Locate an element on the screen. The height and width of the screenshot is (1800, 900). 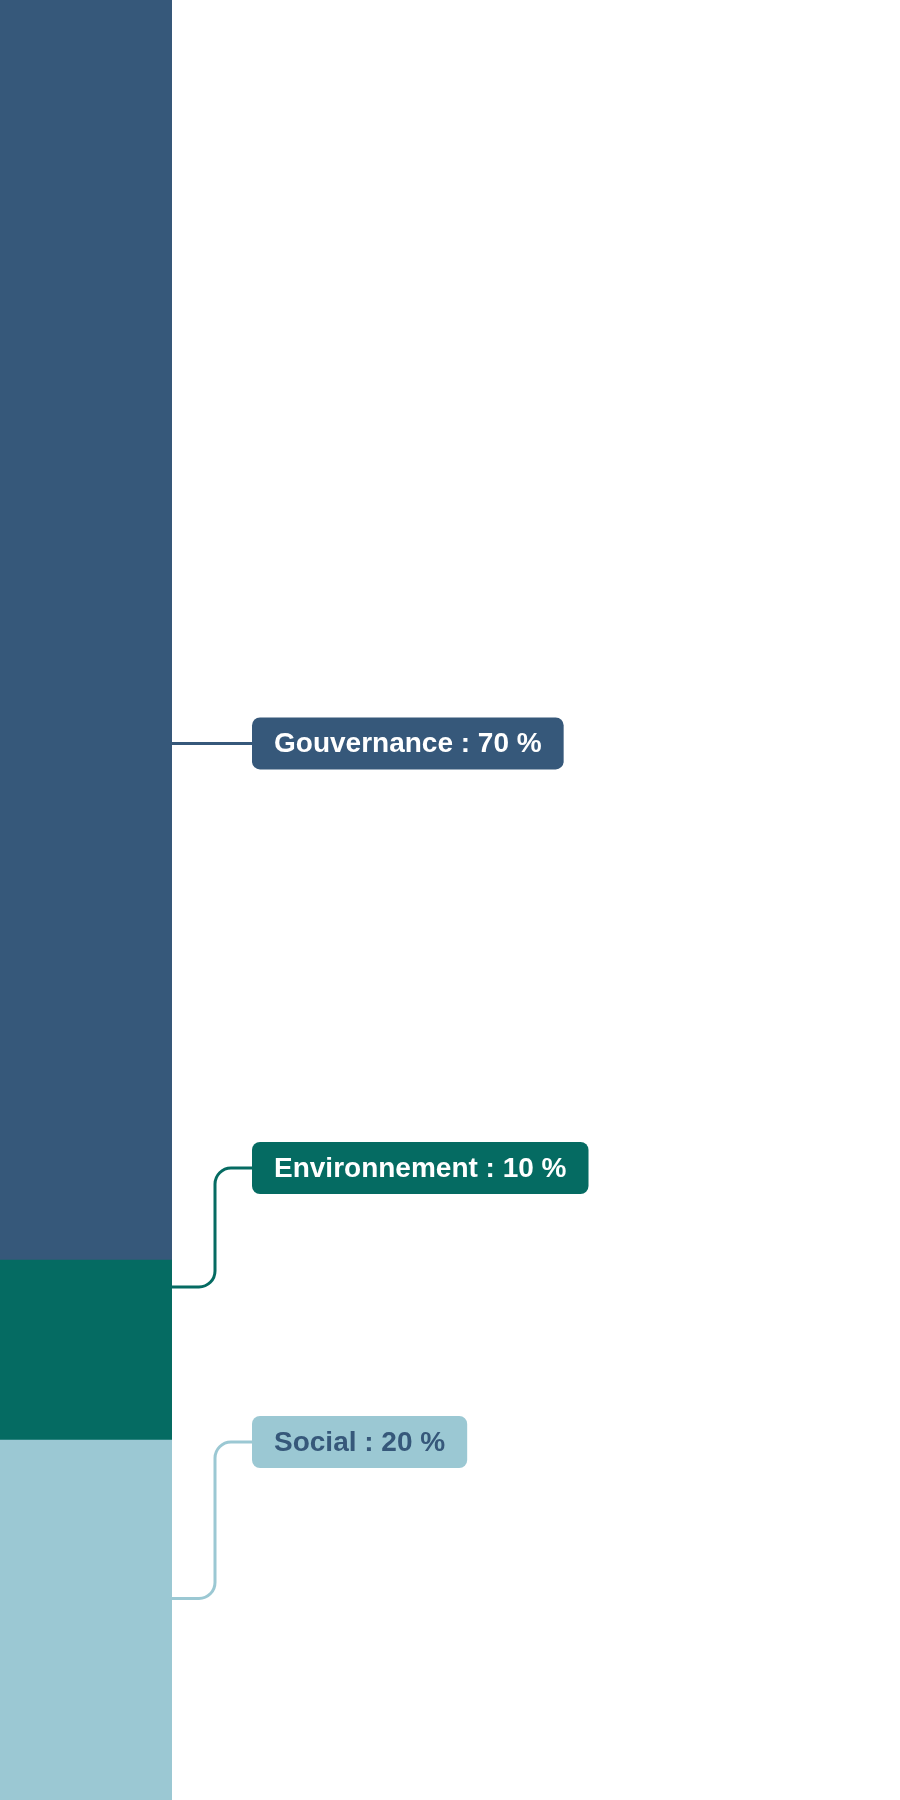
data-label: Gouvernance : 70 % is located at coordinates (408, 743).